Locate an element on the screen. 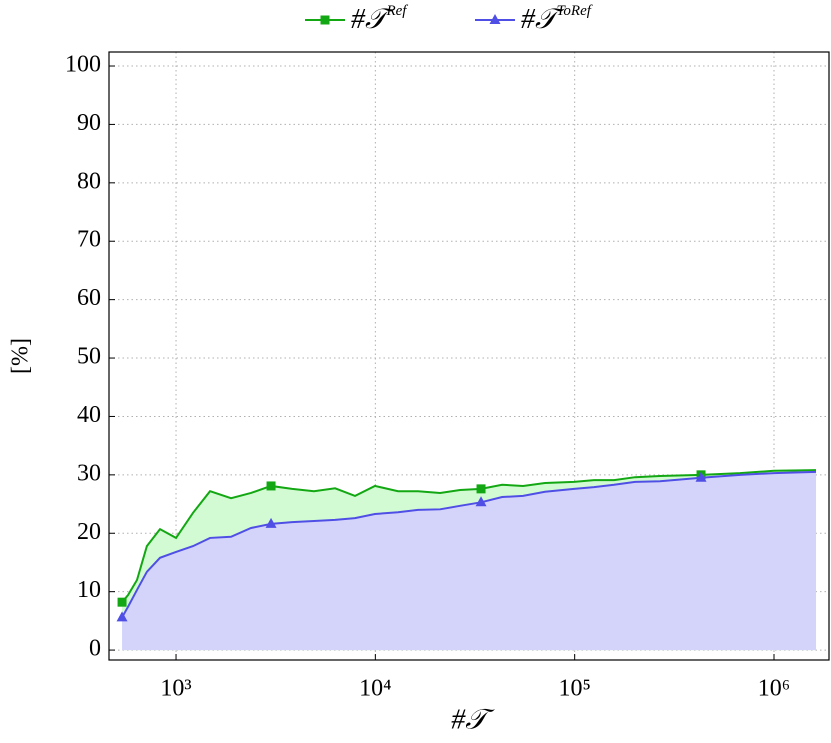 The width and height of the screenshot is (831, 743). y-tick-label: 60 is located at coordinates (89, 298).